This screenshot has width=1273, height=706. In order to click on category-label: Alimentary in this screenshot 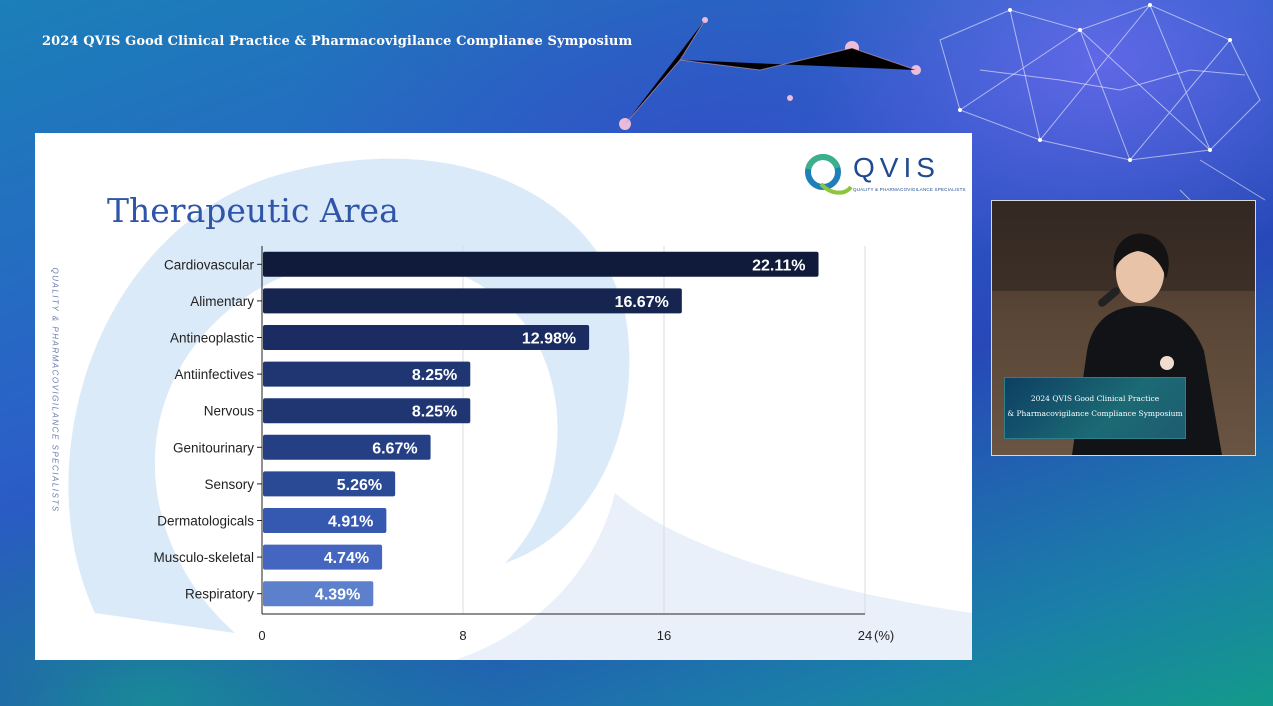, I will do `click(222, 301)`.